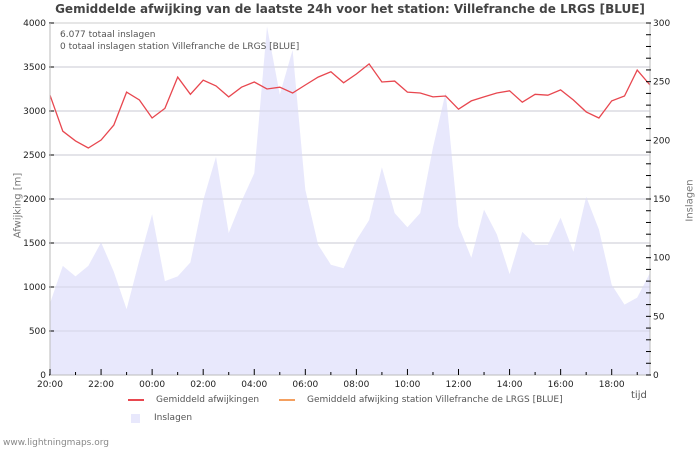 This screenshot has width=700, height=450. What do you see at coordinates (34, 244) in the screenshot?
I see `svg-text: 1500` at bounding box center [34, 244].